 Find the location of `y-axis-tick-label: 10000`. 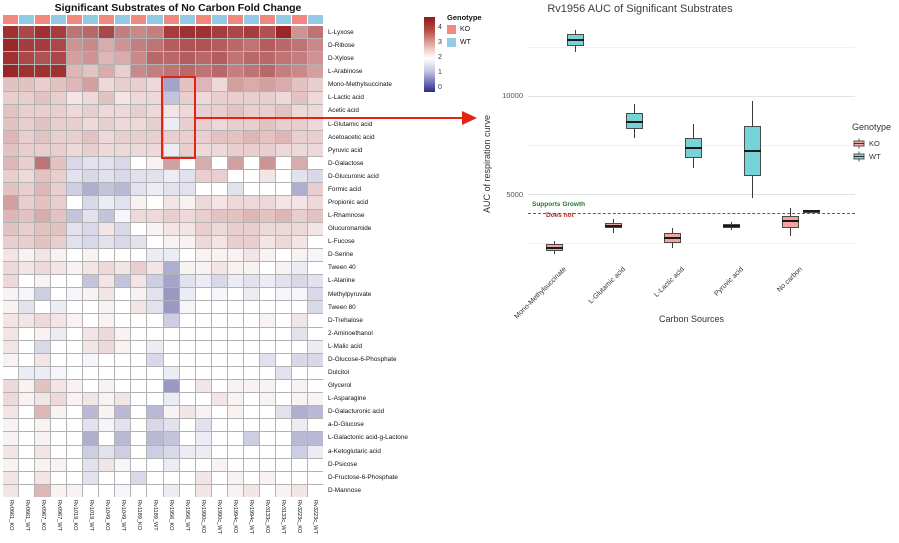

y-axis-tick-label: 10000 is located at coordinates (512, 96).